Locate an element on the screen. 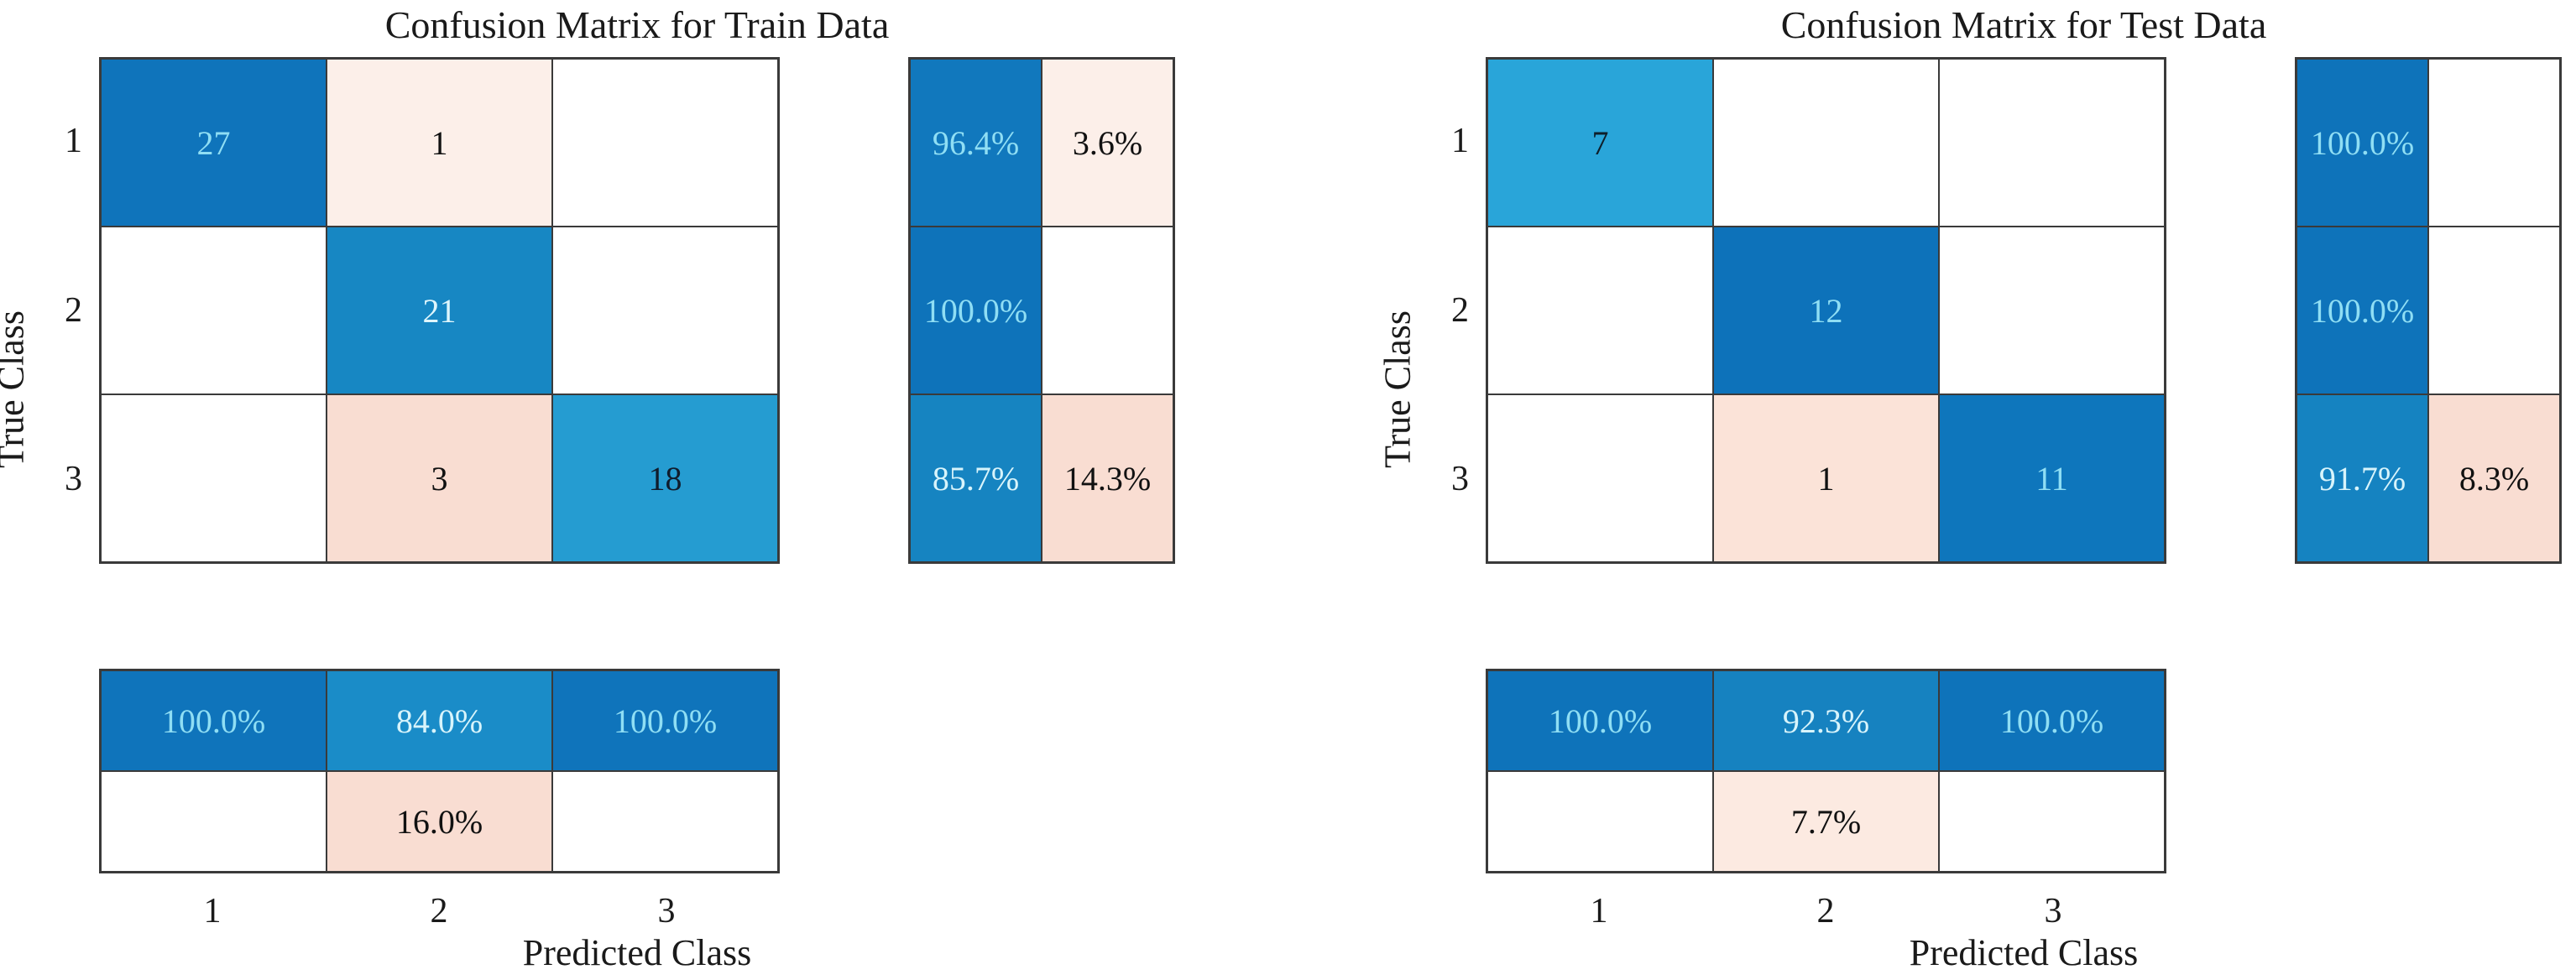  matrix-cell: 7 is located at coordinates (1600, 143).